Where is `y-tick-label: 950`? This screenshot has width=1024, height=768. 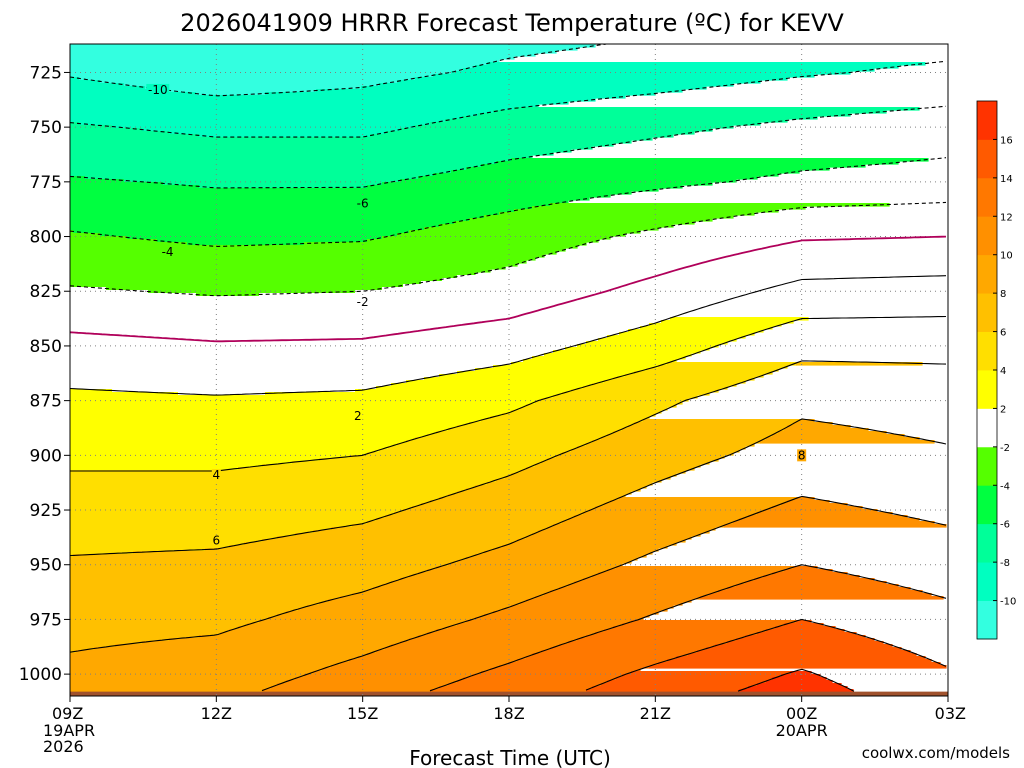 y-tick-label: 950 is located at coordinates (46, 566).